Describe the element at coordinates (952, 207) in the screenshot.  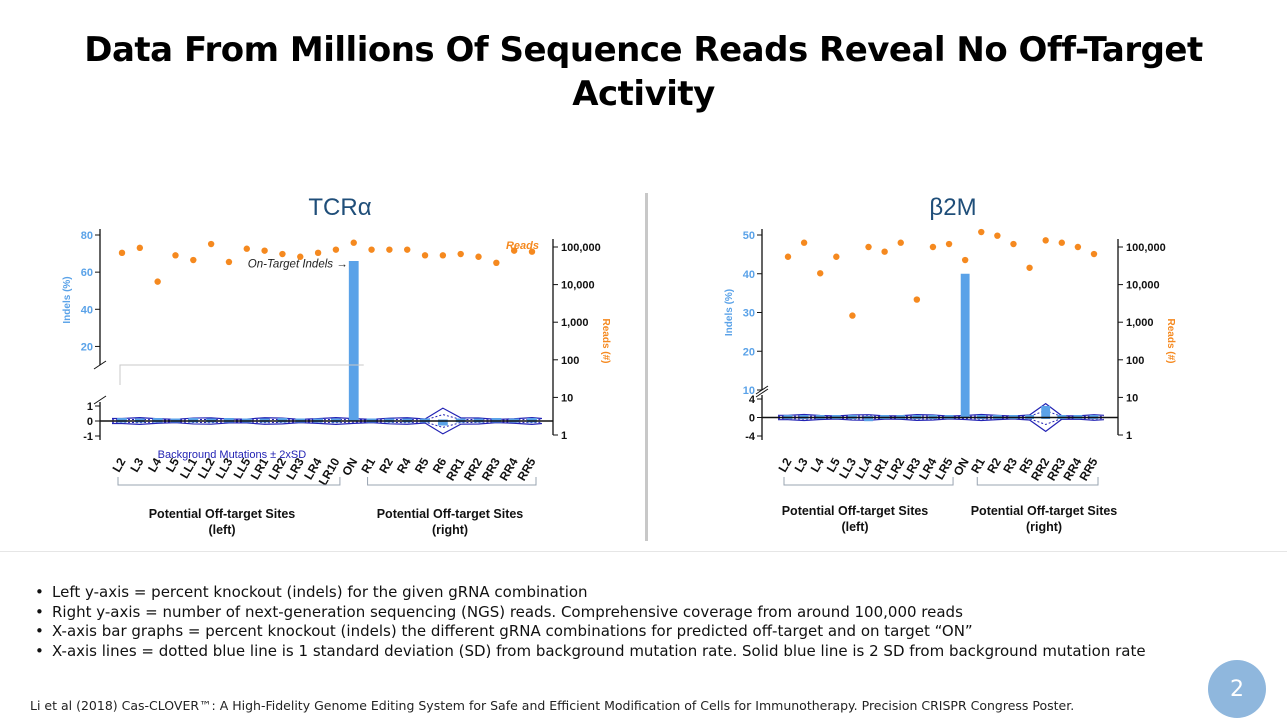
I see `chart-title: β2M` at that location.